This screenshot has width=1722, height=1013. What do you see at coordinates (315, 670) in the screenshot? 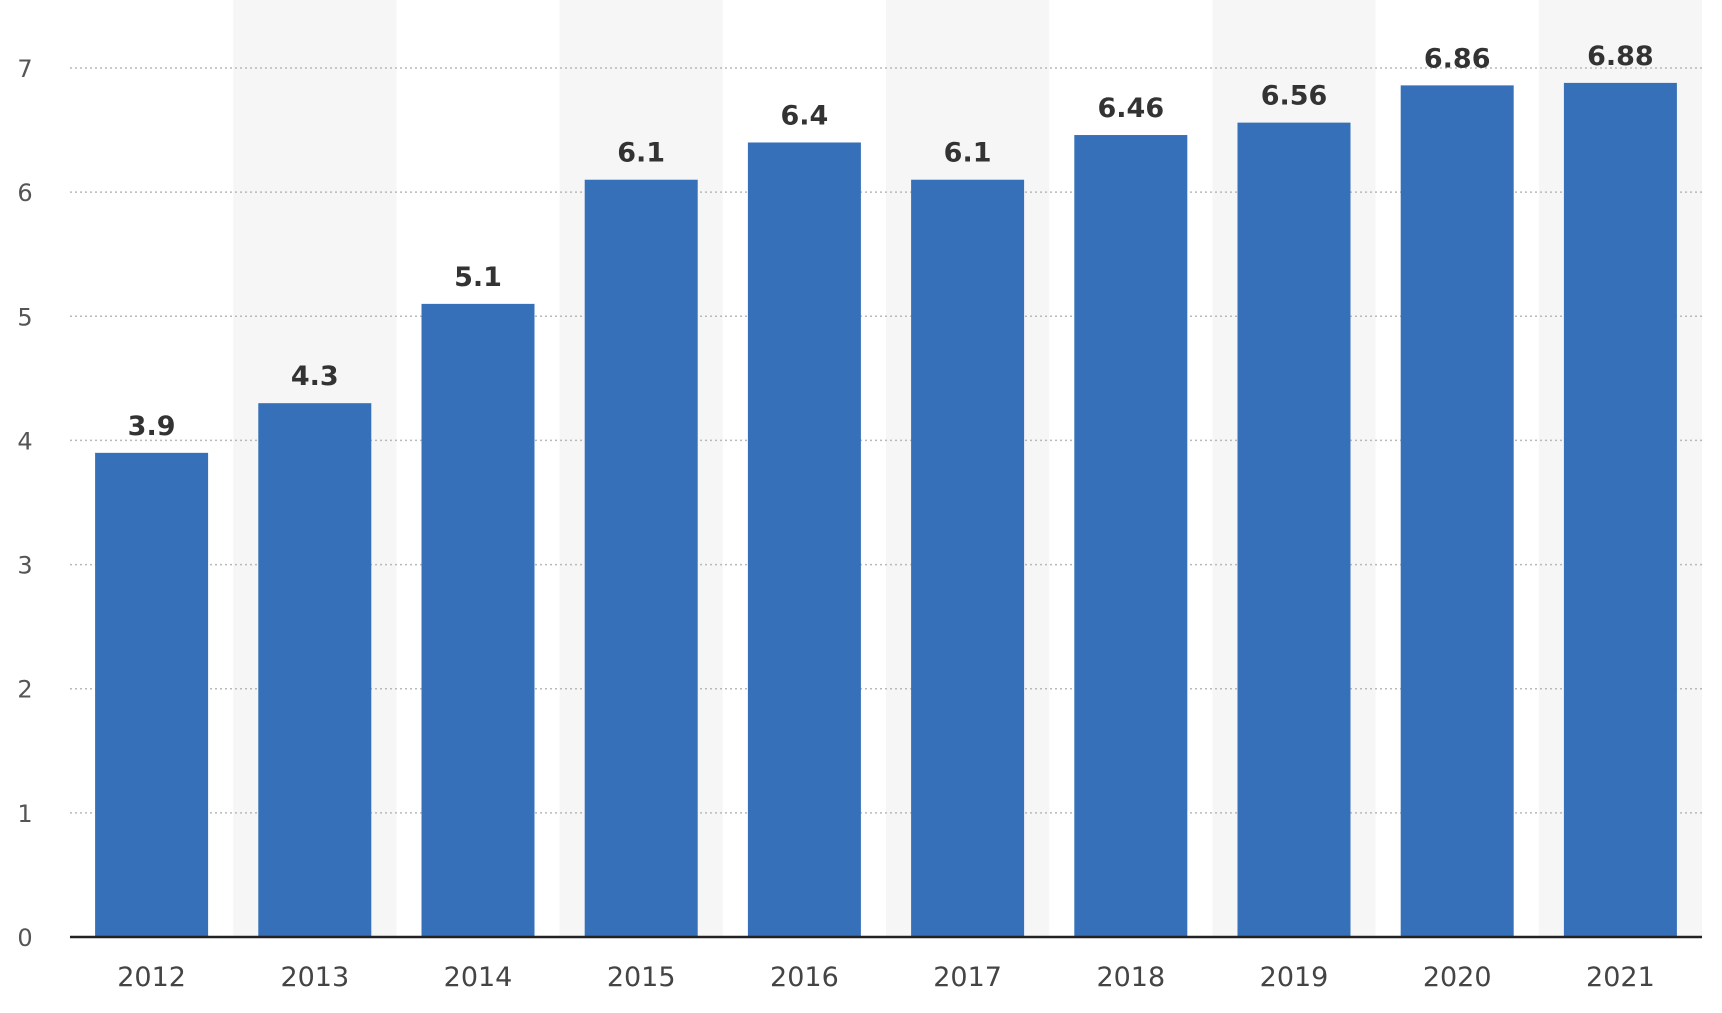
I see `bar-2013` at bounding box center [315, 670].